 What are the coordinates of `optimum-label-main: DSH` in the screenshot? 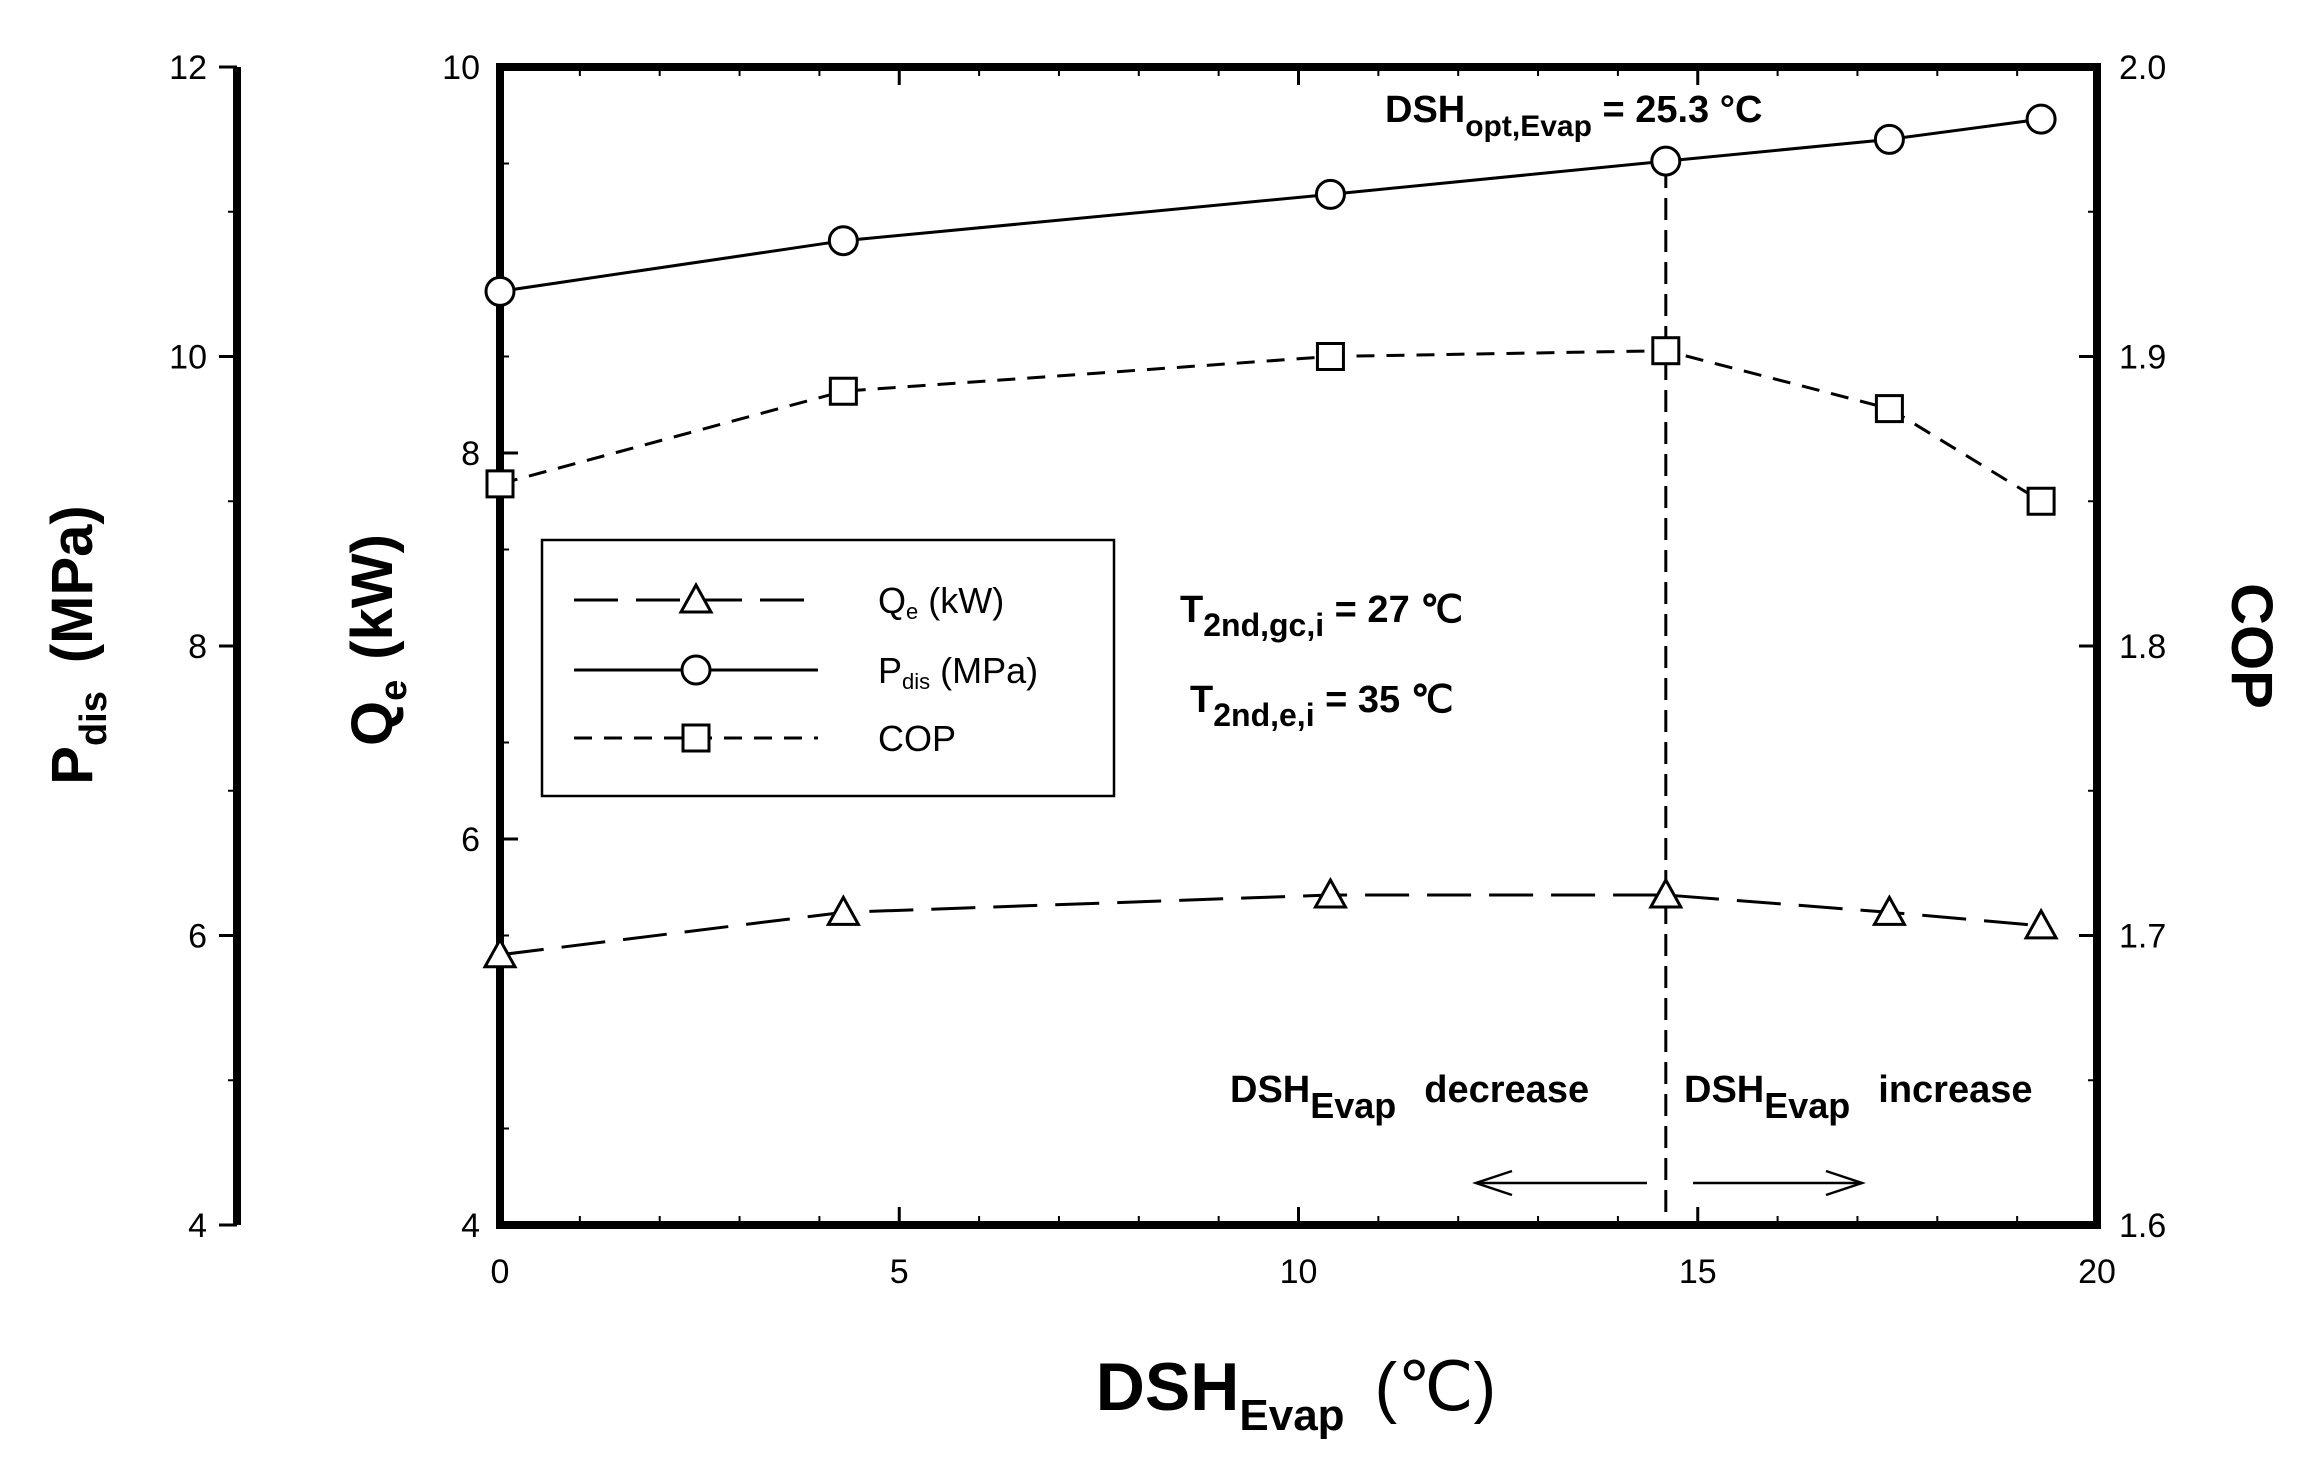 It's located at (1425, 110).